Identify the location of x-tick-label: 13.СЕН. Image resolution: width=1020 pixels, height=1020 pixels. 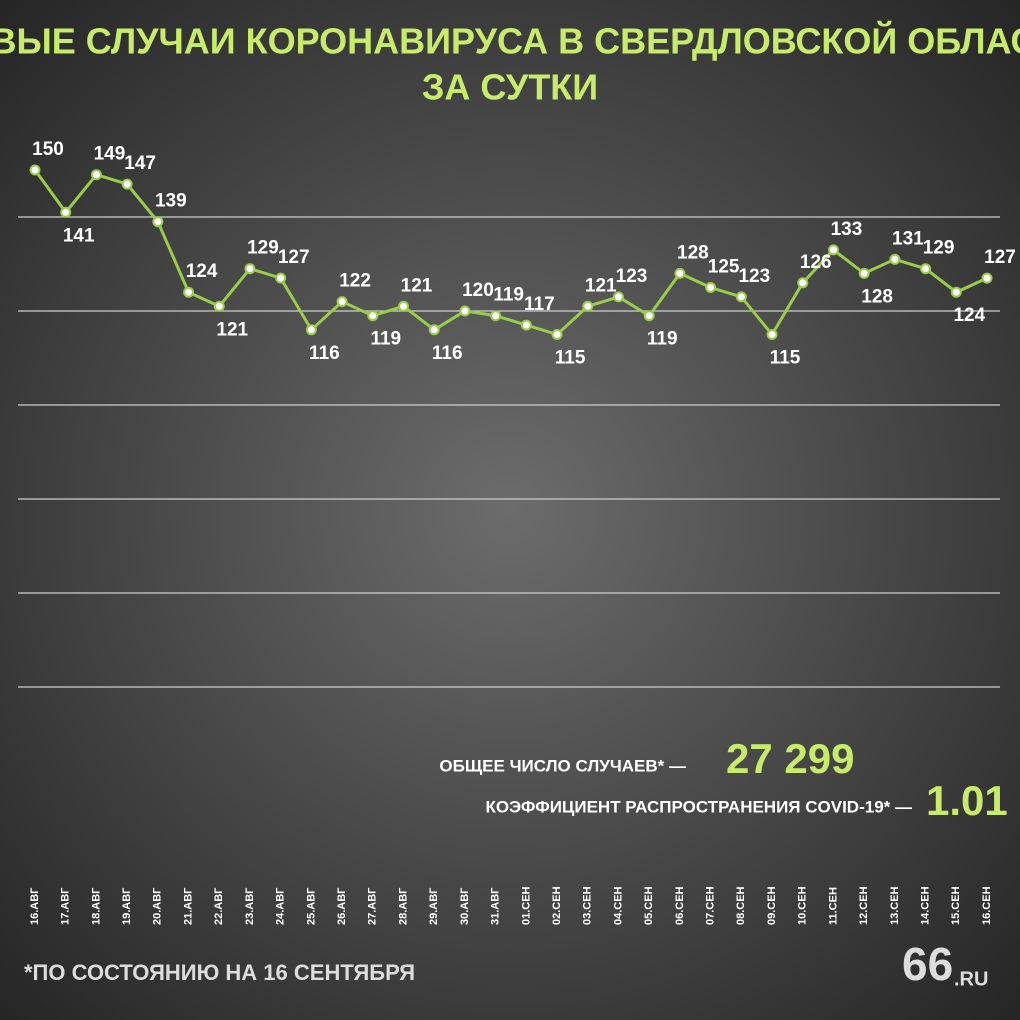
(895, 905).